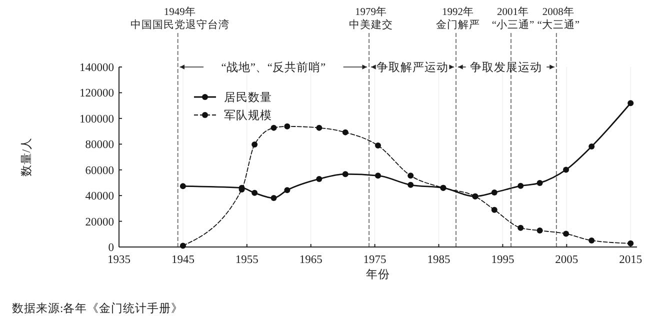 The width and height of the screenshot is (657, 321). What do you see at coordinates (26, 157) in the screenshot?
I see `y-axis-title: 数量/人` at bounding box center [26, 157].